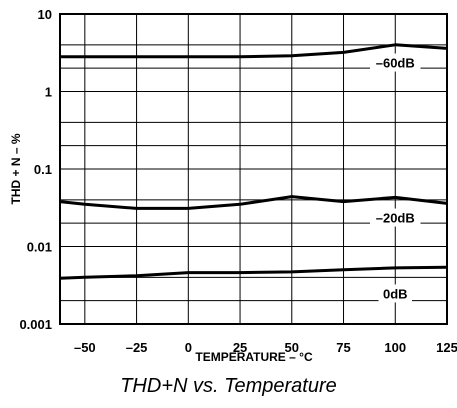 The height and width of the screenshot is (408, 457). Describe the element at coordinates (85, 347) in the screenshot. I see `x-tick-label: –50` at that location.